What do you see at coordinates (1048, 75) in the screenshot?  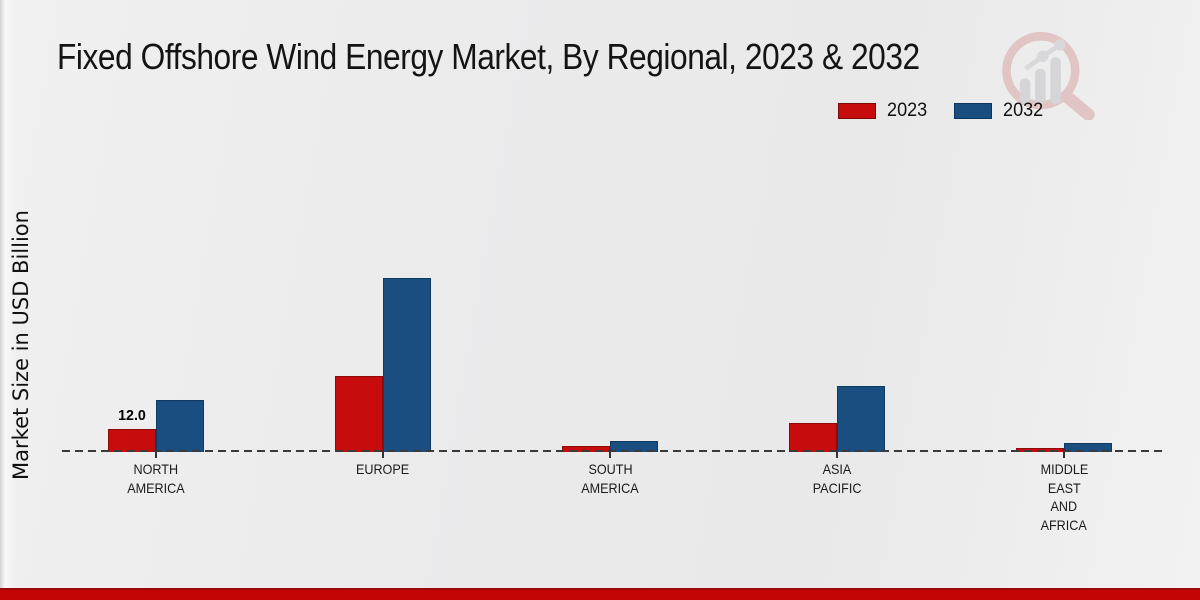 I see `magnifier-bar-chart-logo-icon` at bounding box center [1048, 75].